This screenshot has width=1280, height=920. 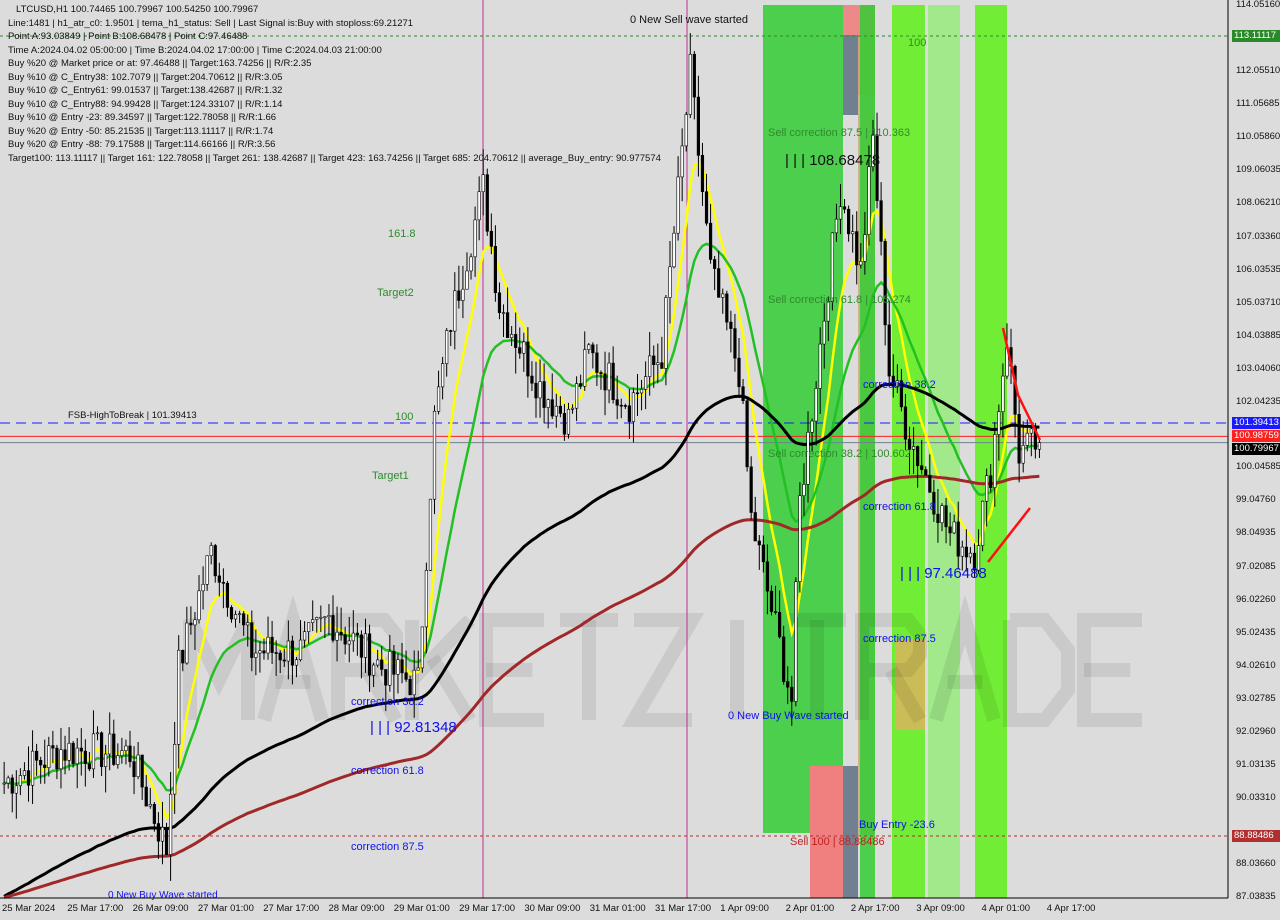 What do you see at coordinates (1256, 36) in the screenshot?
I see `price-label: 113.11117` at bounding box center [1256, 36].